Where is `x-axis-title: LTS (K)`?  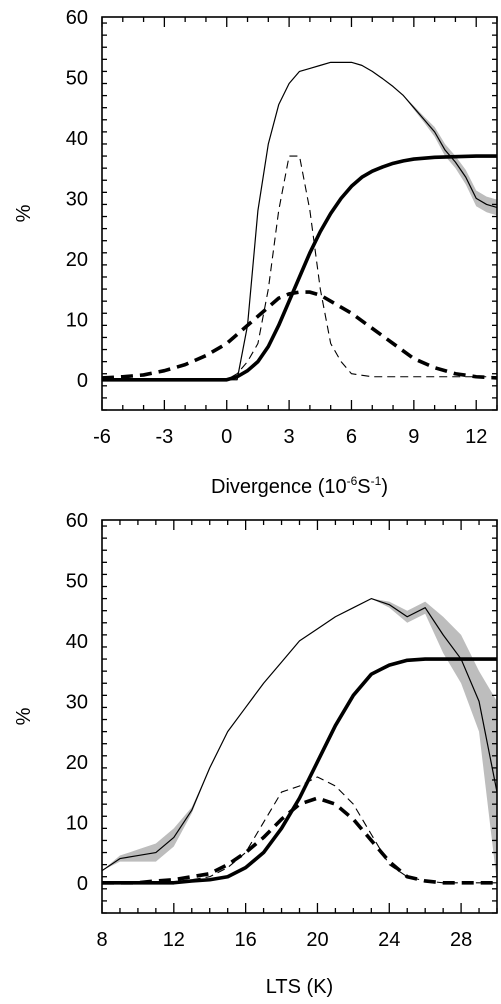 x-axis-title: LTS (K) is located at coordinates (299, 987).